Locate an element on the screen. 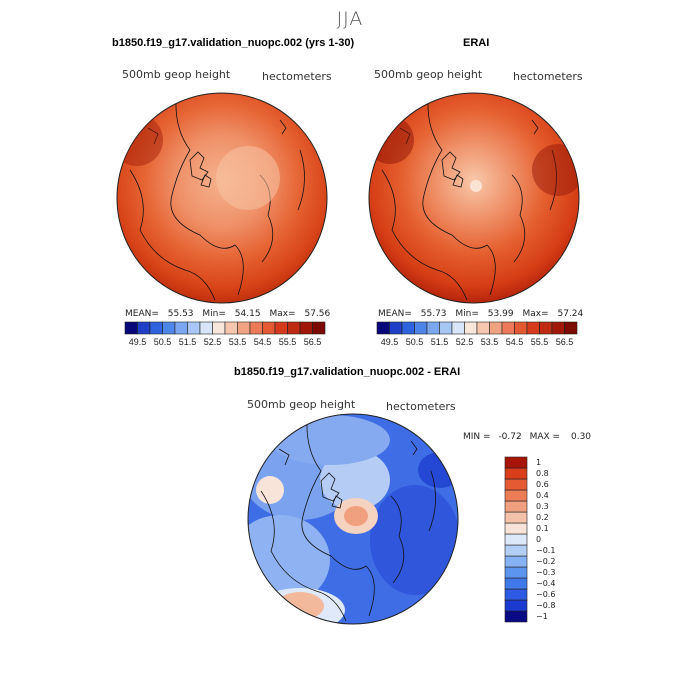 This screenshot has height=700, width=700. max-value: 57.24 is located at coordinates (570, 314).